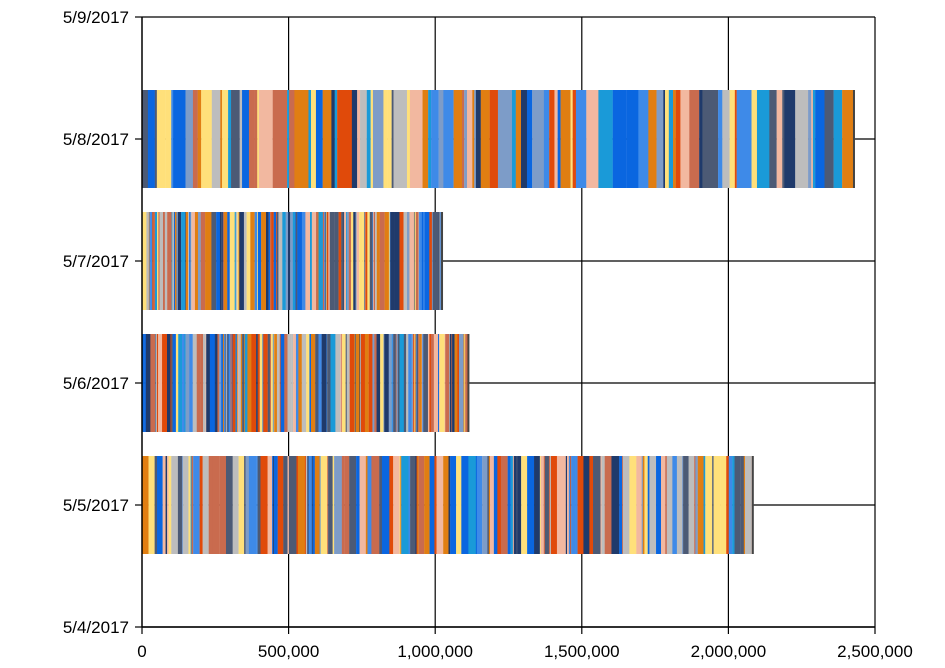  I want to click on x-tick-label: 2,000,000, so click(729, 651).